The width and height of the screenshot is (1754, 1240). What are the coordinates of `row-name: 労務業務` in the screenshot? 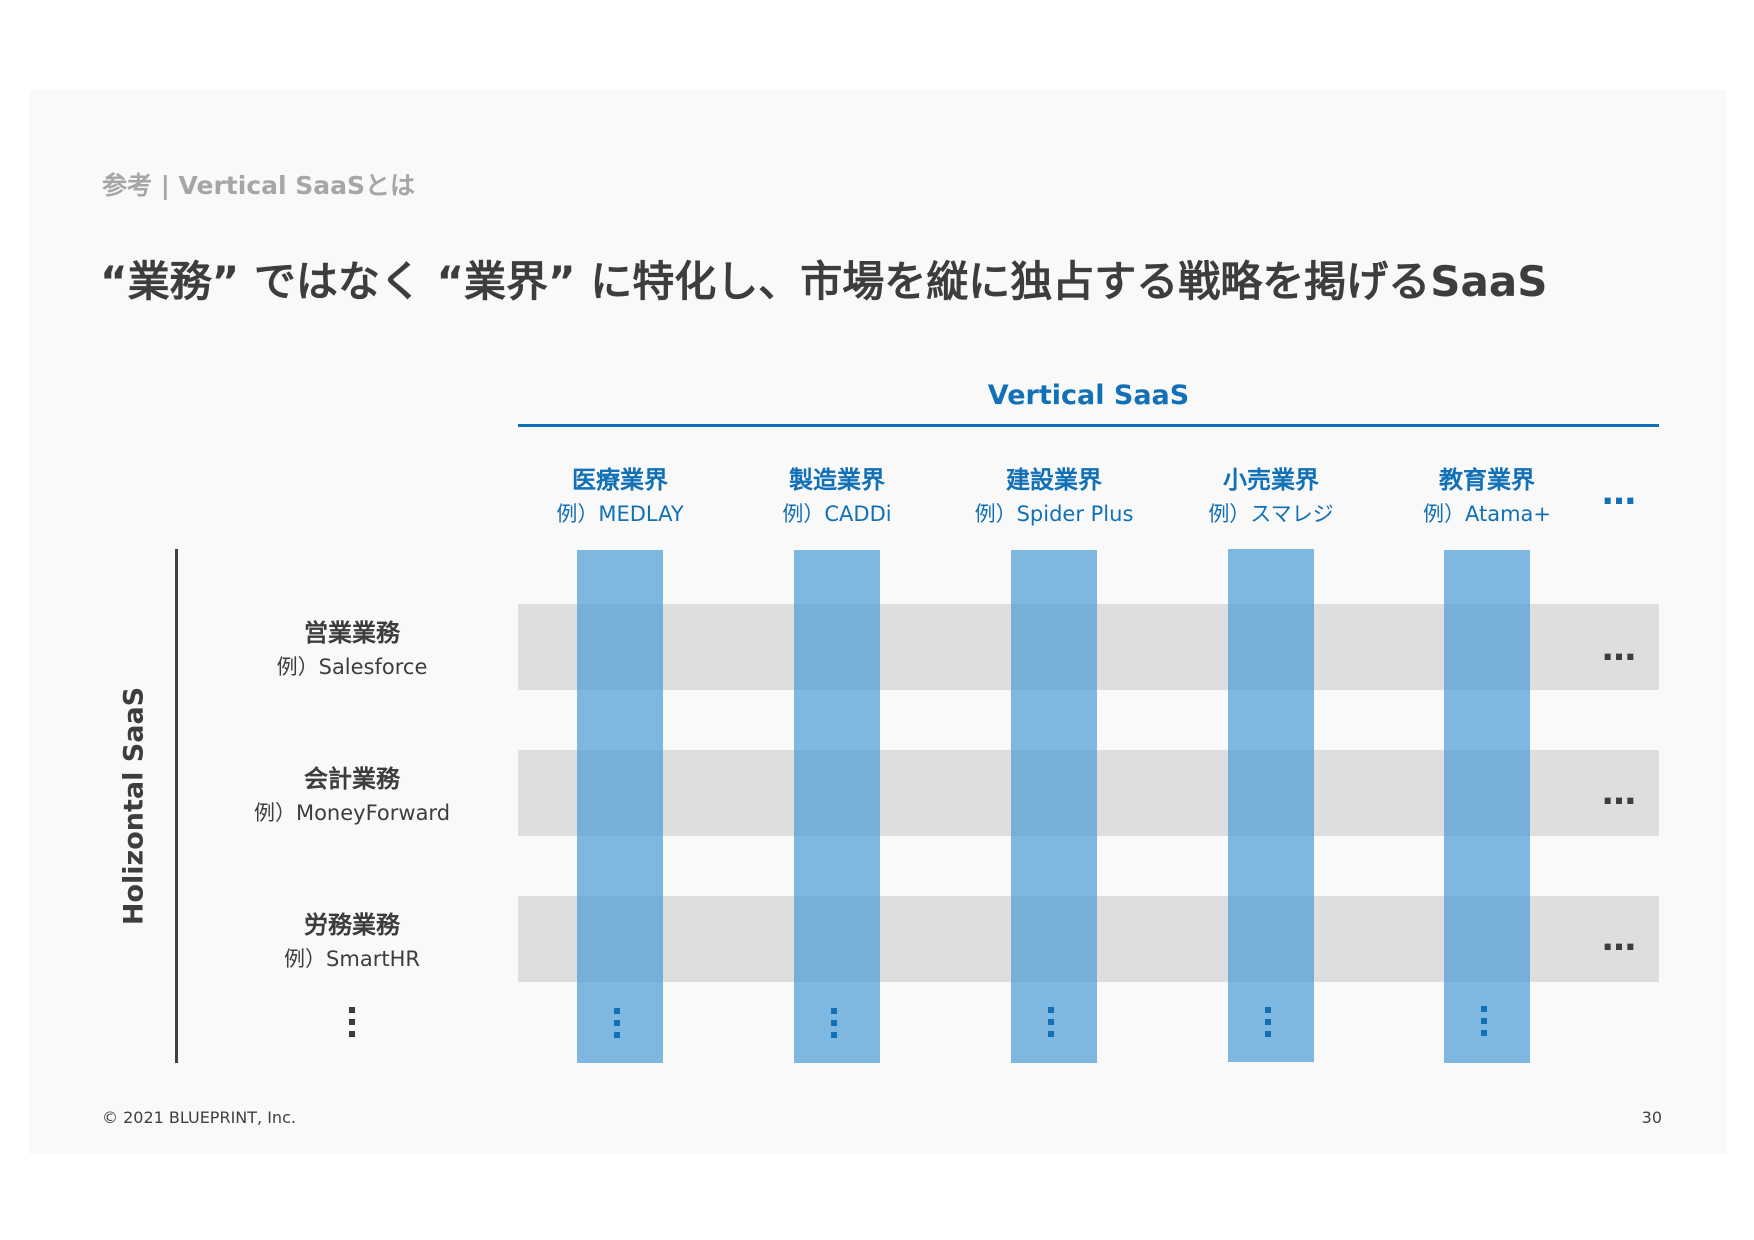 It's located at (352, 925).